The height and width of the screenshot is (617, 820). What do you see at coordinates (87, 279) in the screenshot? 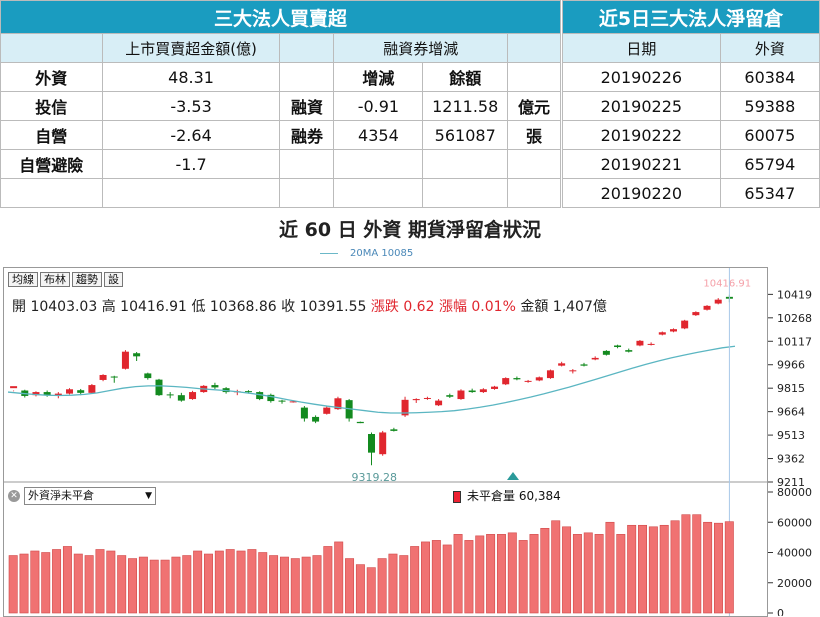
I see `trend-button: 趨勢` at bounding box center [87, 279].